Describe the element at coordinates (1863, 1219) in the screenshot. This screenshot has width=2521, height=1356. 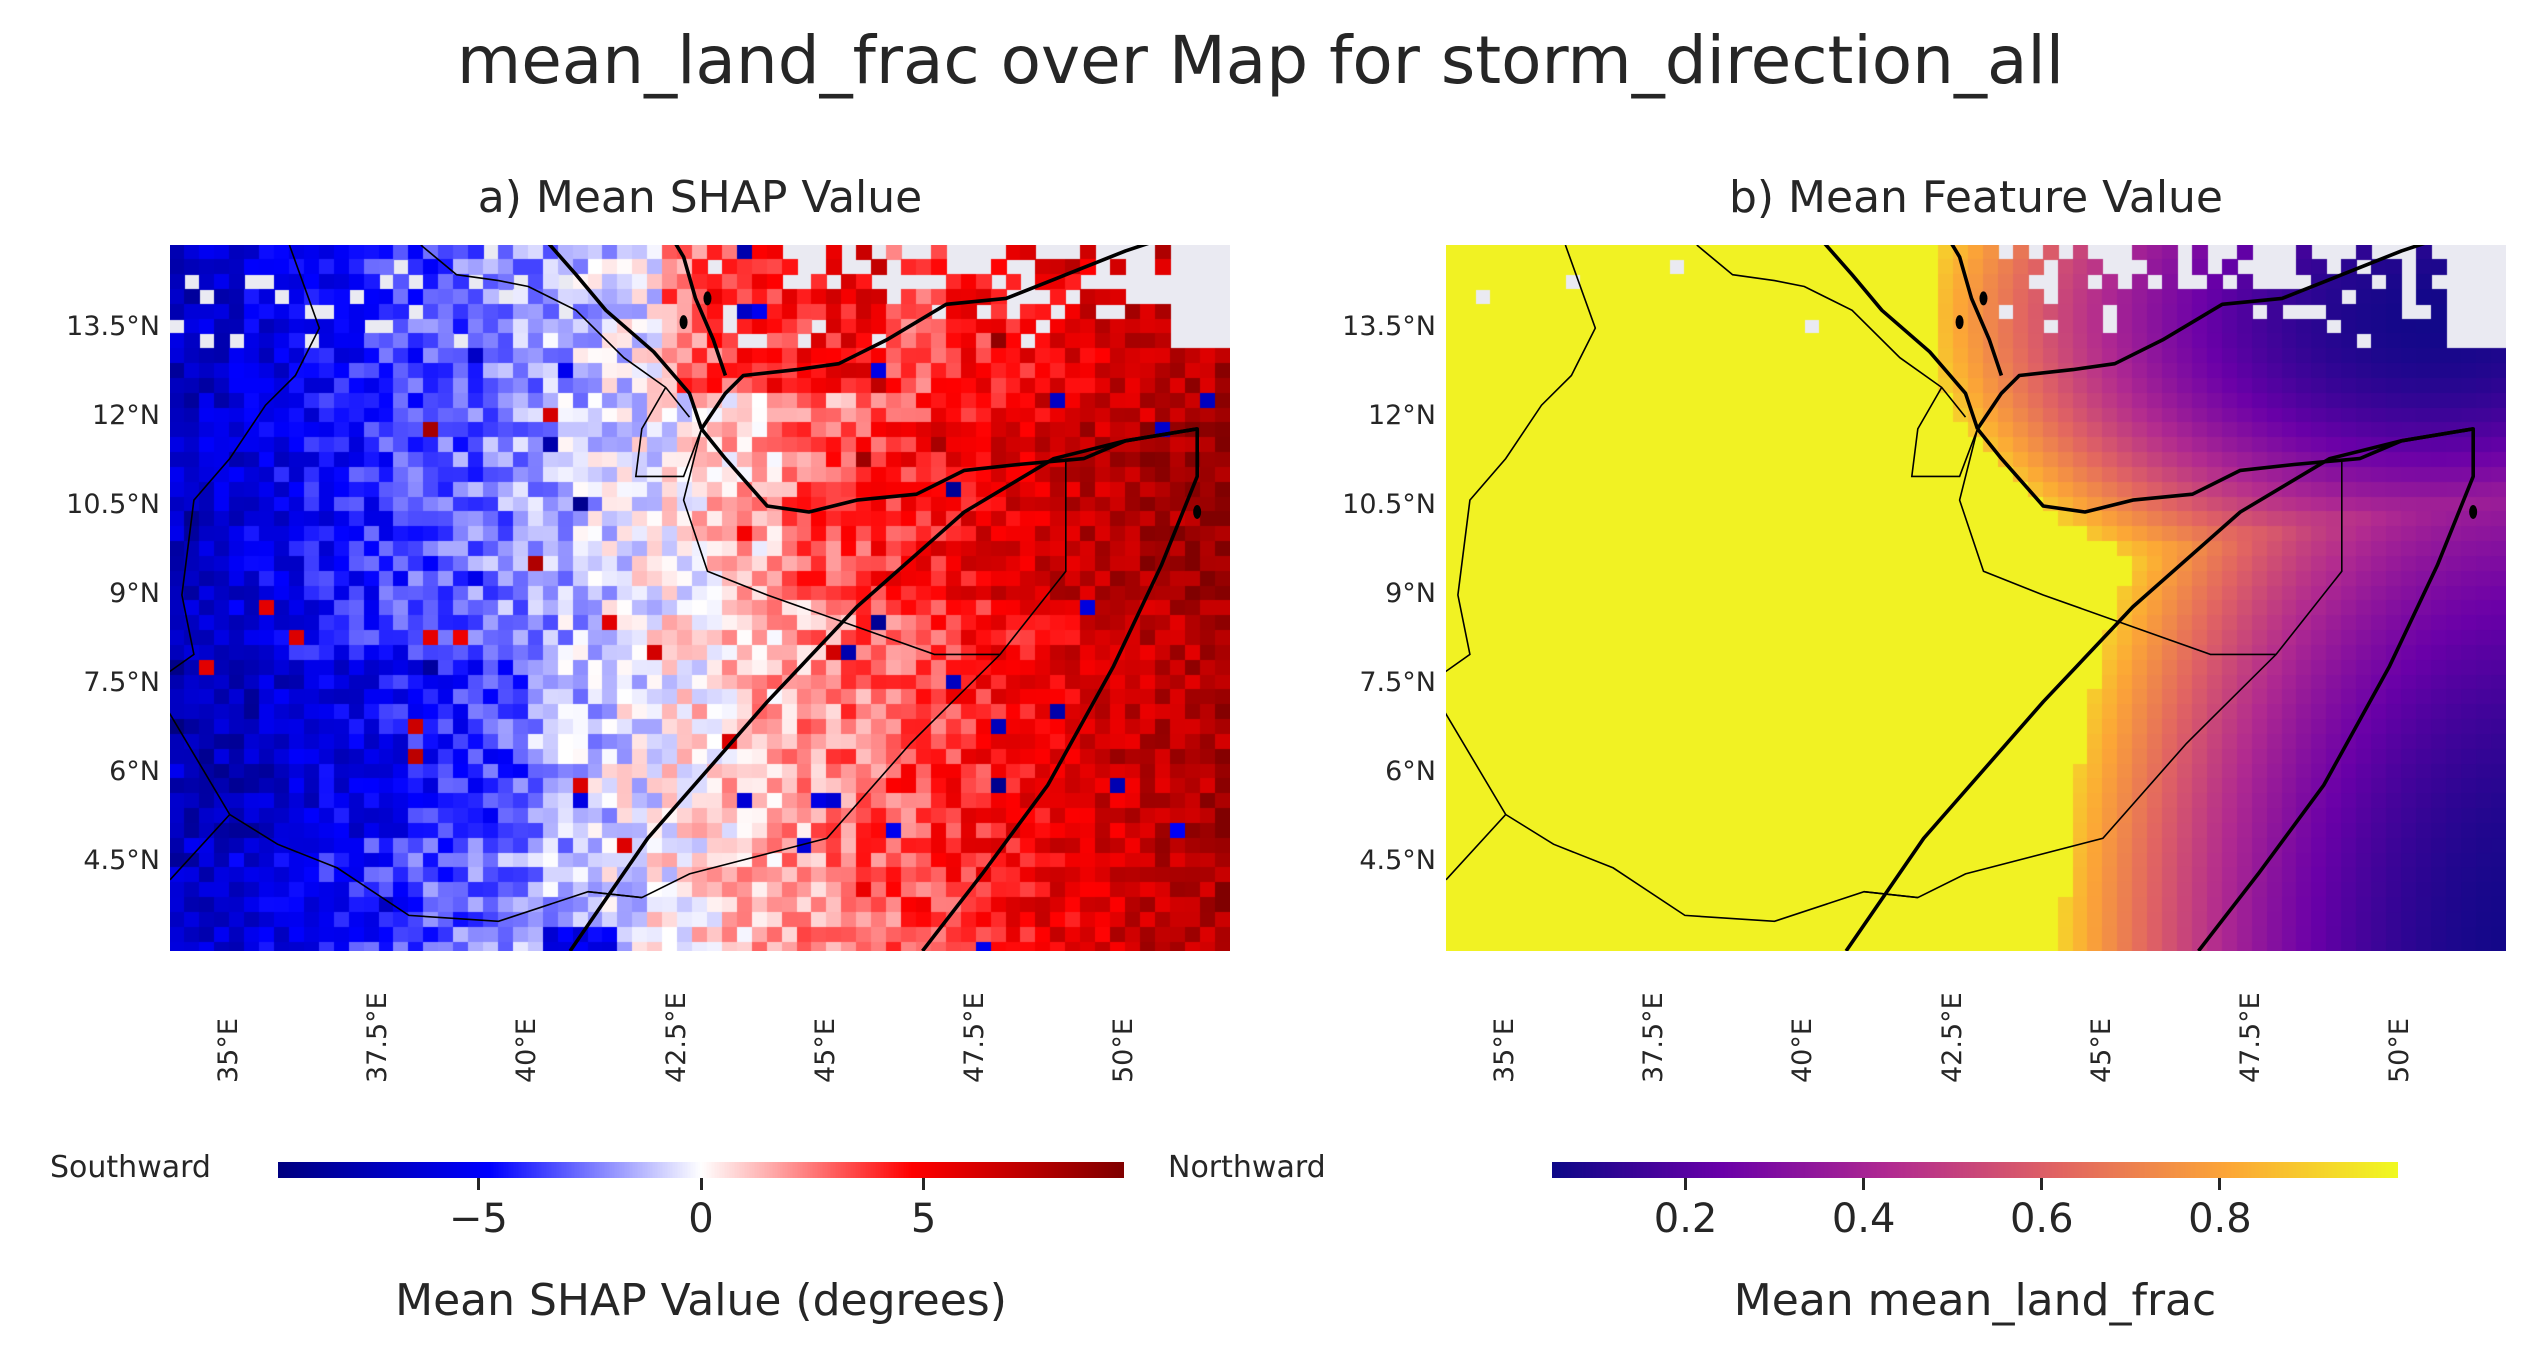
I see `colorbar-tick-label: 0.4` at that location.